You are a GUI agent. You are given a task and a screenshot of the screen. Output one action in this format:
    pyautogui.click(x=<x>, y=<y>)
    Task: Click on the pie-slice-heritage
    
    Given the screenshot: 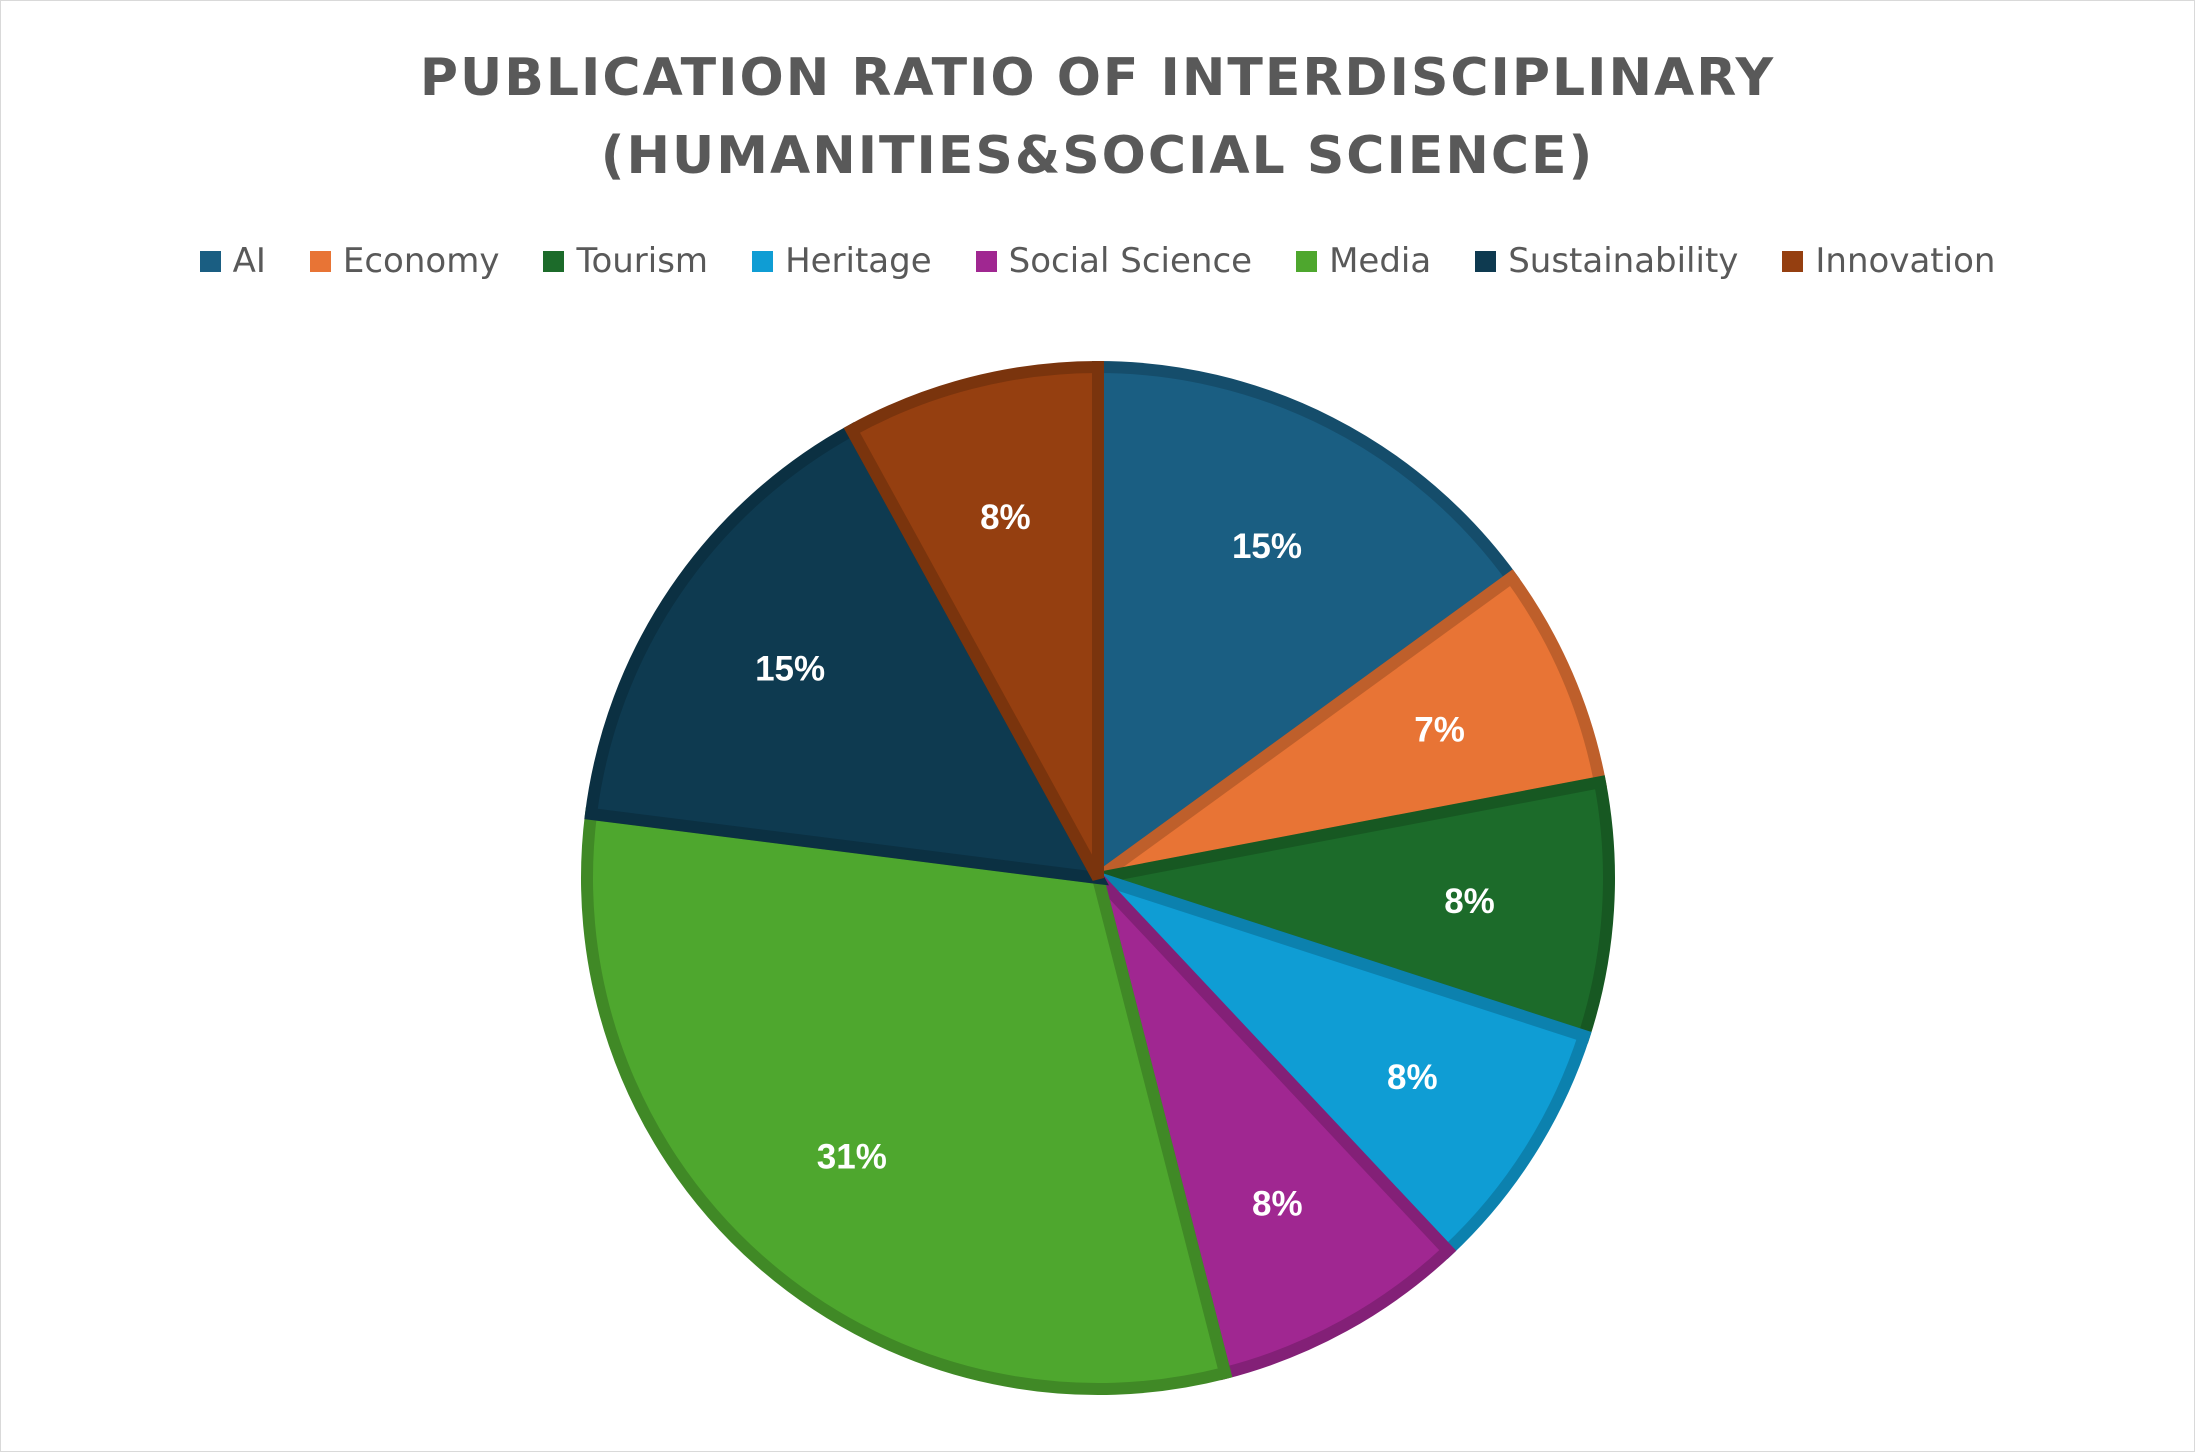 What is the action you would take?
    pyautogui.click(x=1342, y=1065)
    